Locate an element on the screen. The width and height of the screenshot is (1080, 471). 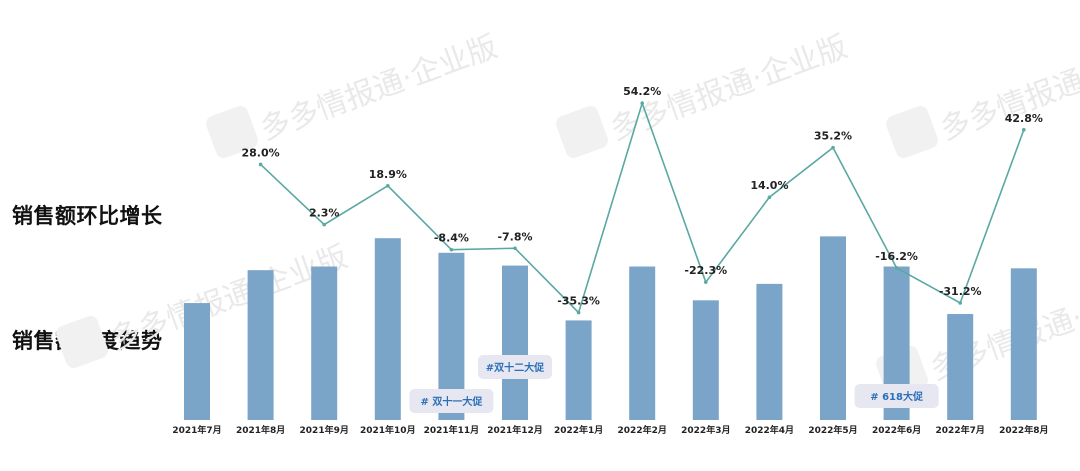
data-label: 18.9% is located at coordinates (388, 174).